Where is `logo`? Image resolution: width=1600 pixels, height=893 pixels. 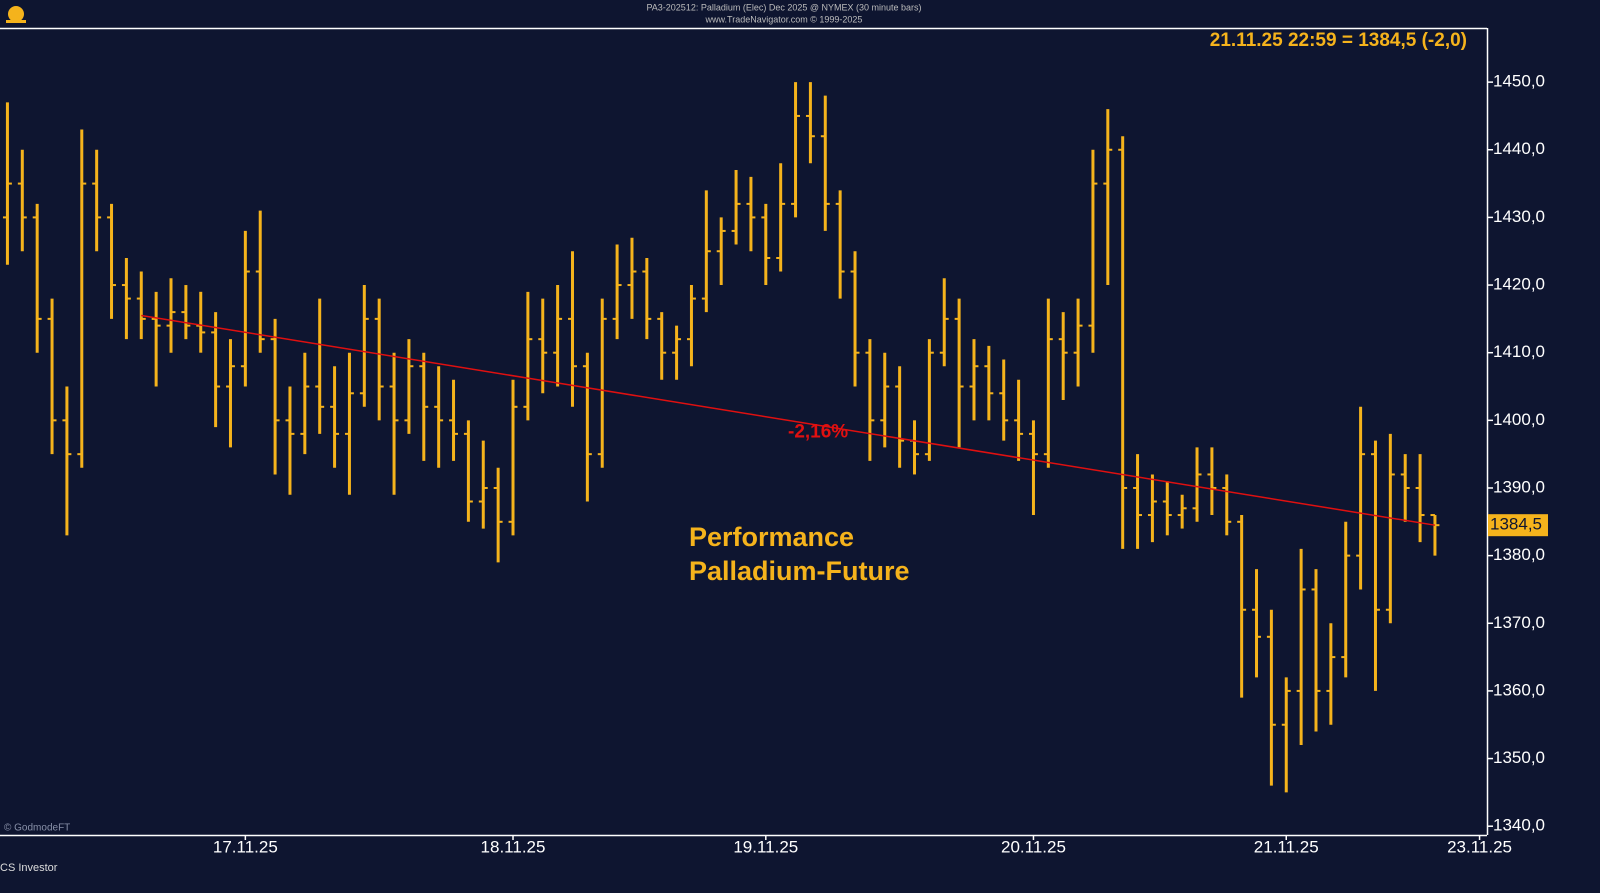
logo is located at coordinates (16, 14).